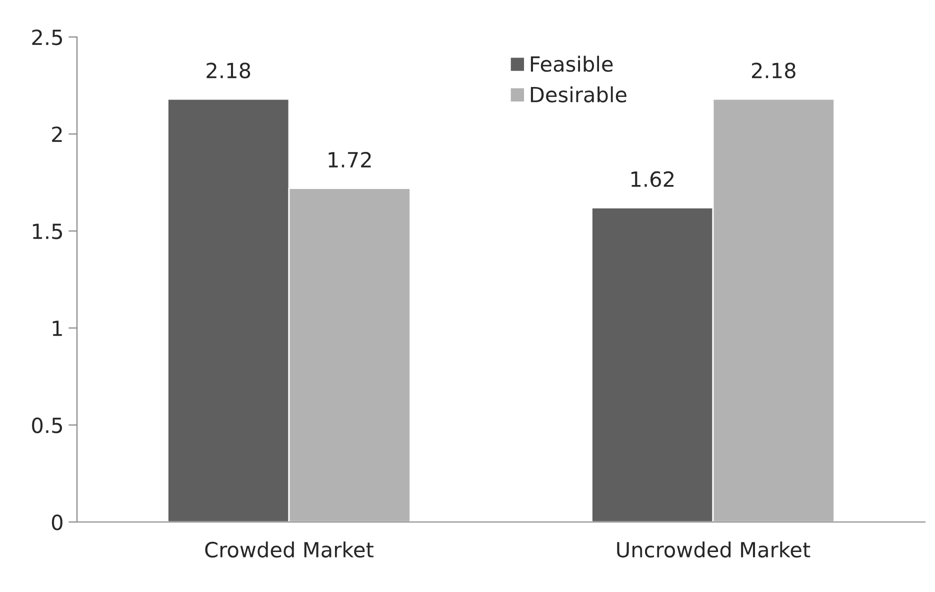 This screenshot has height=592, width=935. What do you see at coordinates (578, 94) in the screenshot?
I see `legend-label: Desirable` at bounding box center [578, 94].